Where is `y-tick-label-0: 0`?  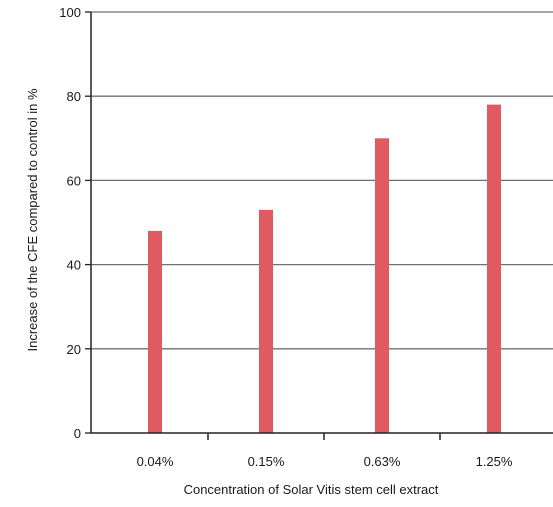
y-tick-label-0: 0 is located at coordinates (77, 433).